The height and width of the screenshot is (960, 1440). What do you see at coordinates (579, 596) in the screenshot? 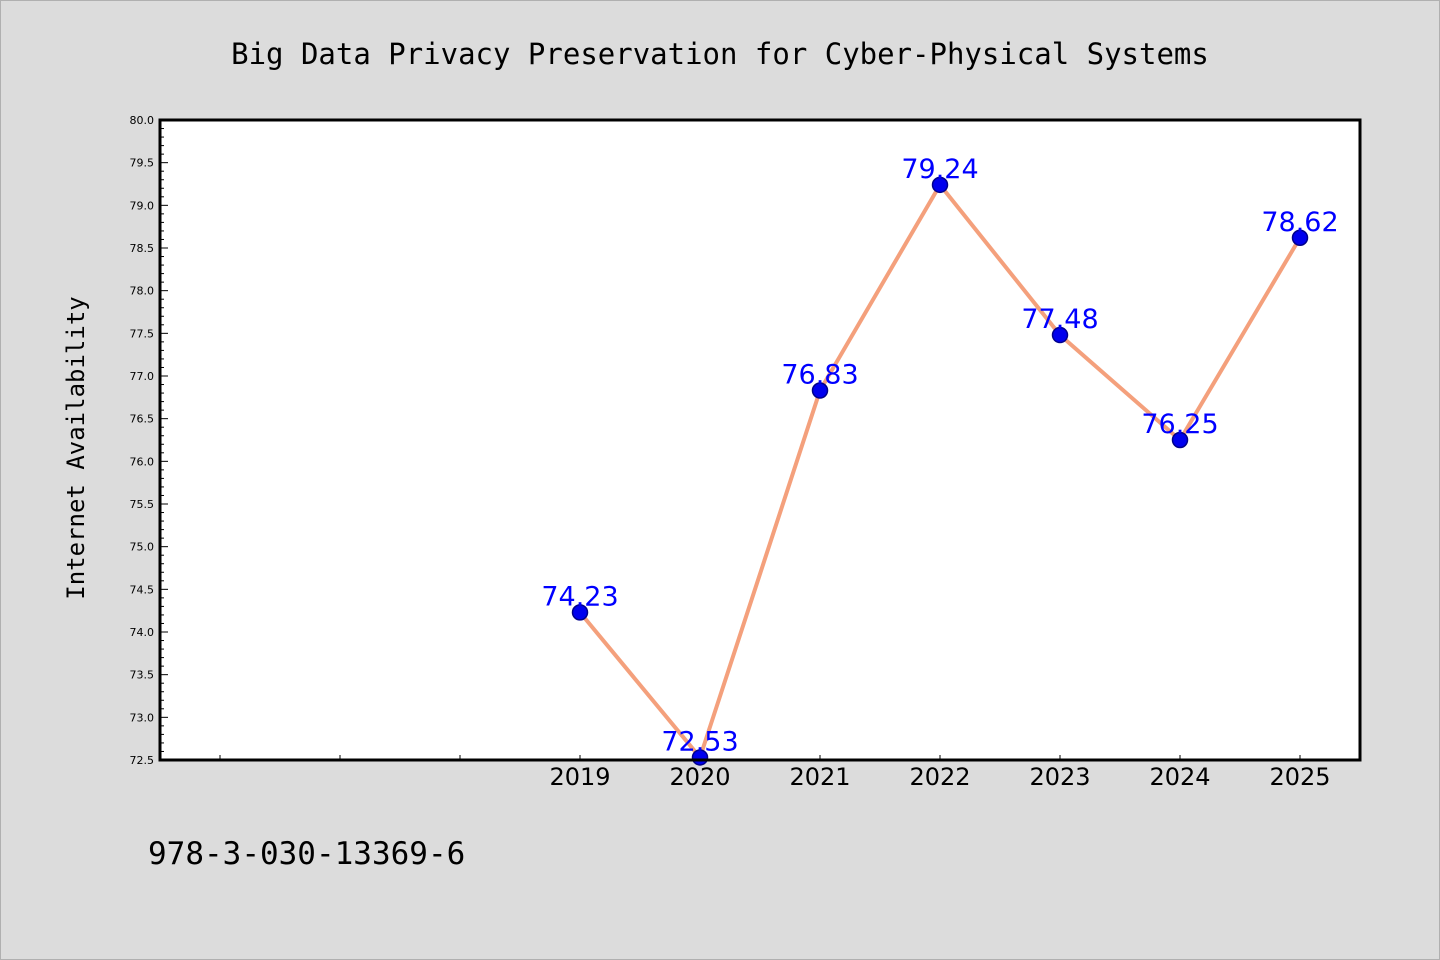
I see `data-label: 74.23` at bounding box center [579, 596].